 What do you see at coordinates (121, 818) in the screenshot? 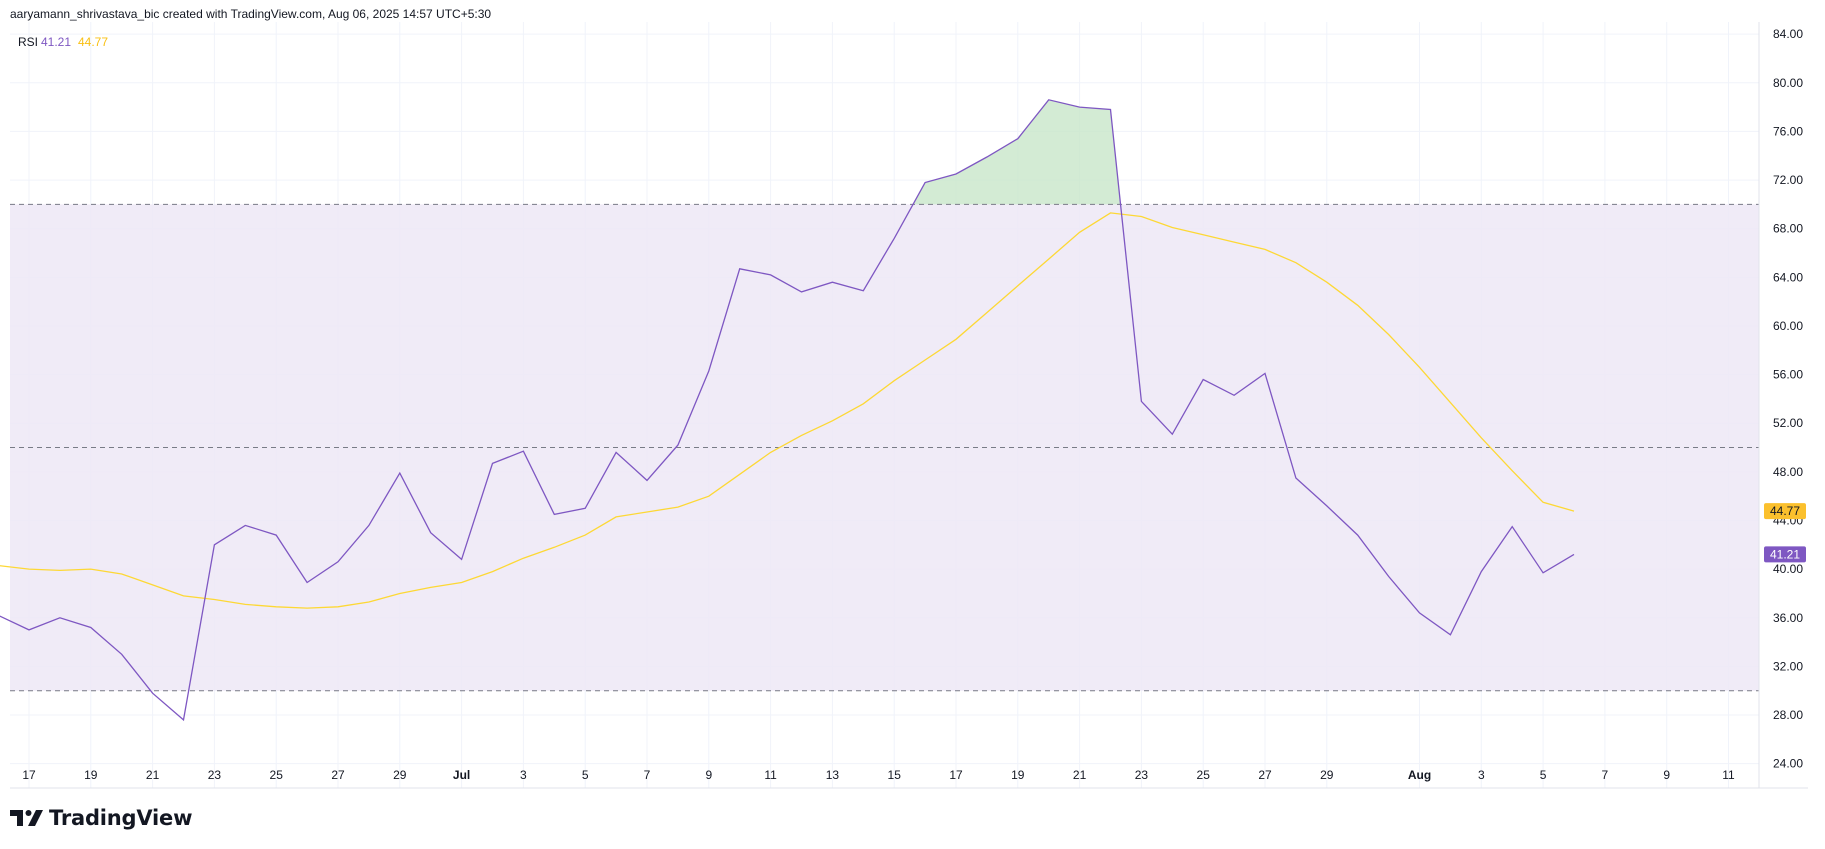
I see `tradingview-logo-text: TradingView` at bounding box center [121, 818].